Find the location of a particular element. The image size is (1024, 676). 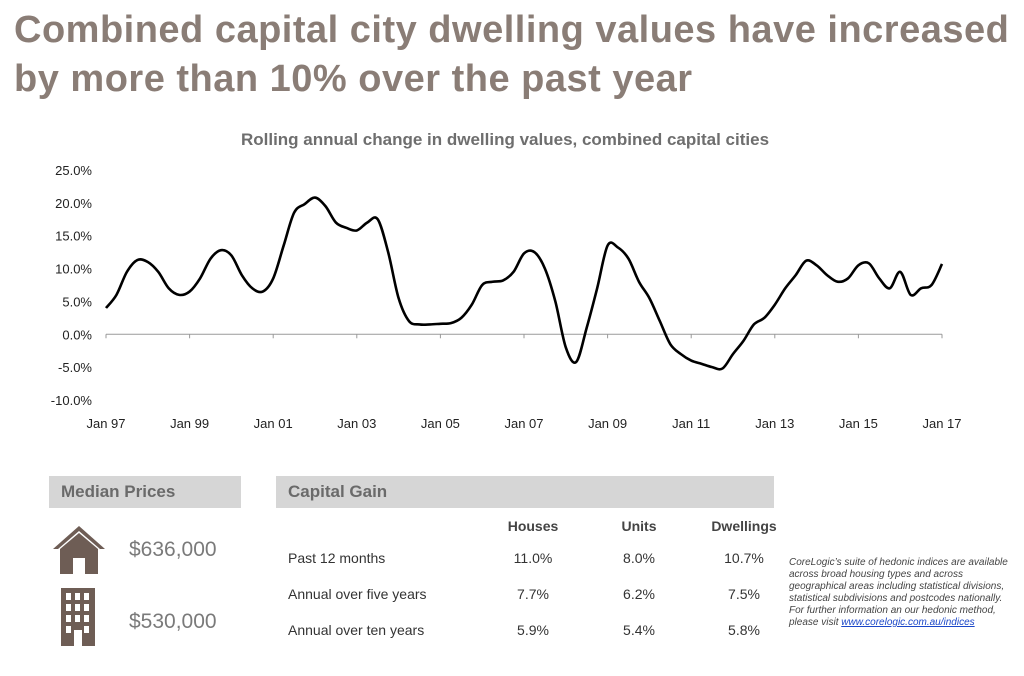

dwellings-value: 5.8% is located at coordinates (744, 630).